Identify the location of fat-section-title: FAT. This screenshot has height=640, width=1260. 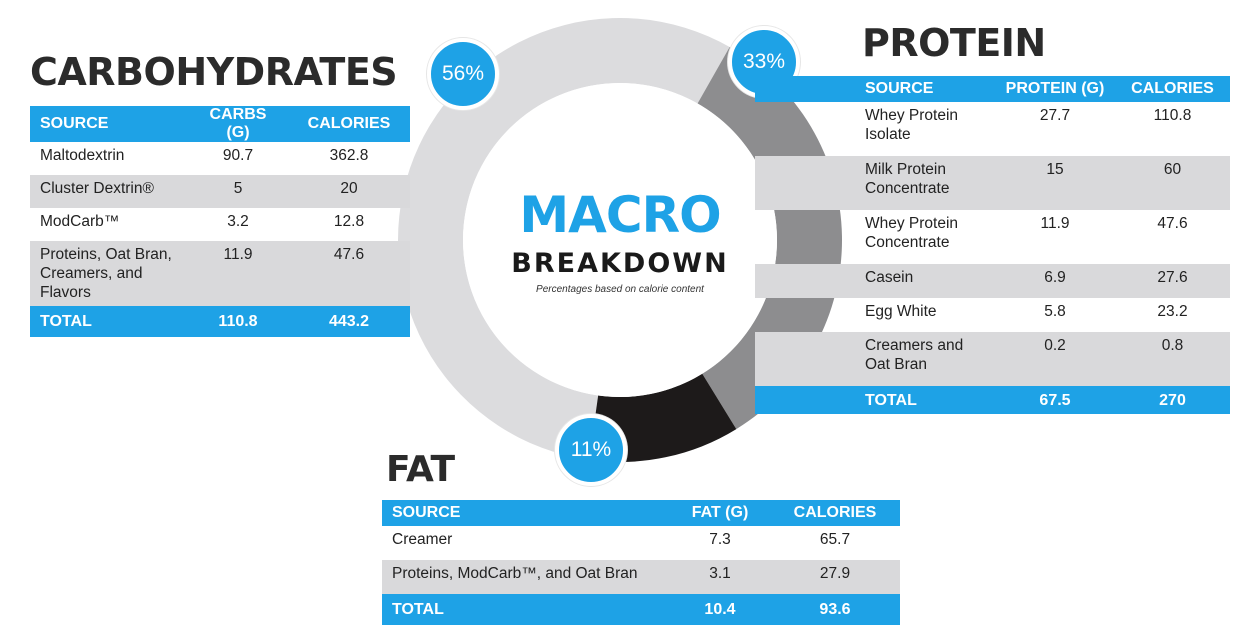
(420, 469).